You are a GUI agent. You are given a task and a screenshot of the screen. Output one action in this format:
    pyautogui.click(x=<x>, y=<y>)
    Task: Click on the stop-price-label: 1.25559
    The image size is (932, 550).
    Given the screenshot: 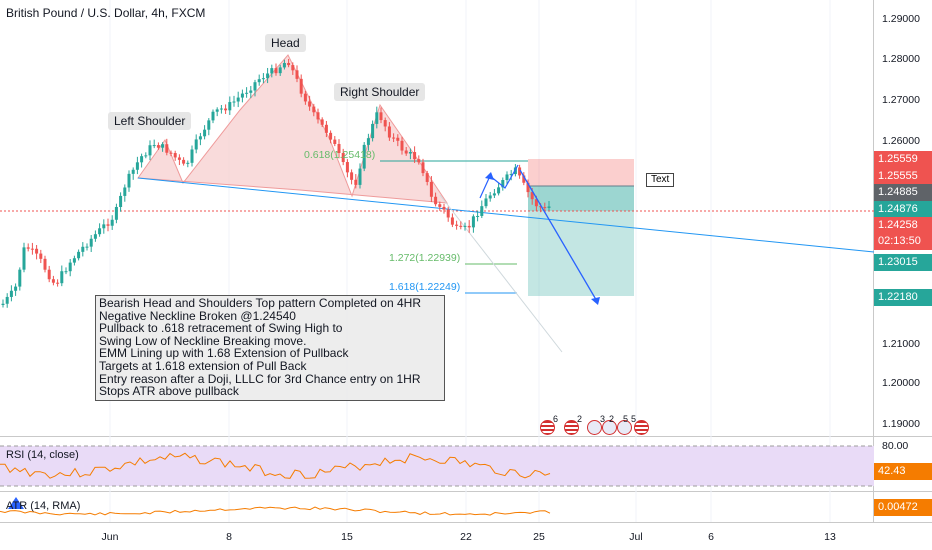 What is the action you would take?
    pyautogui.click(x=903, y=159)
    